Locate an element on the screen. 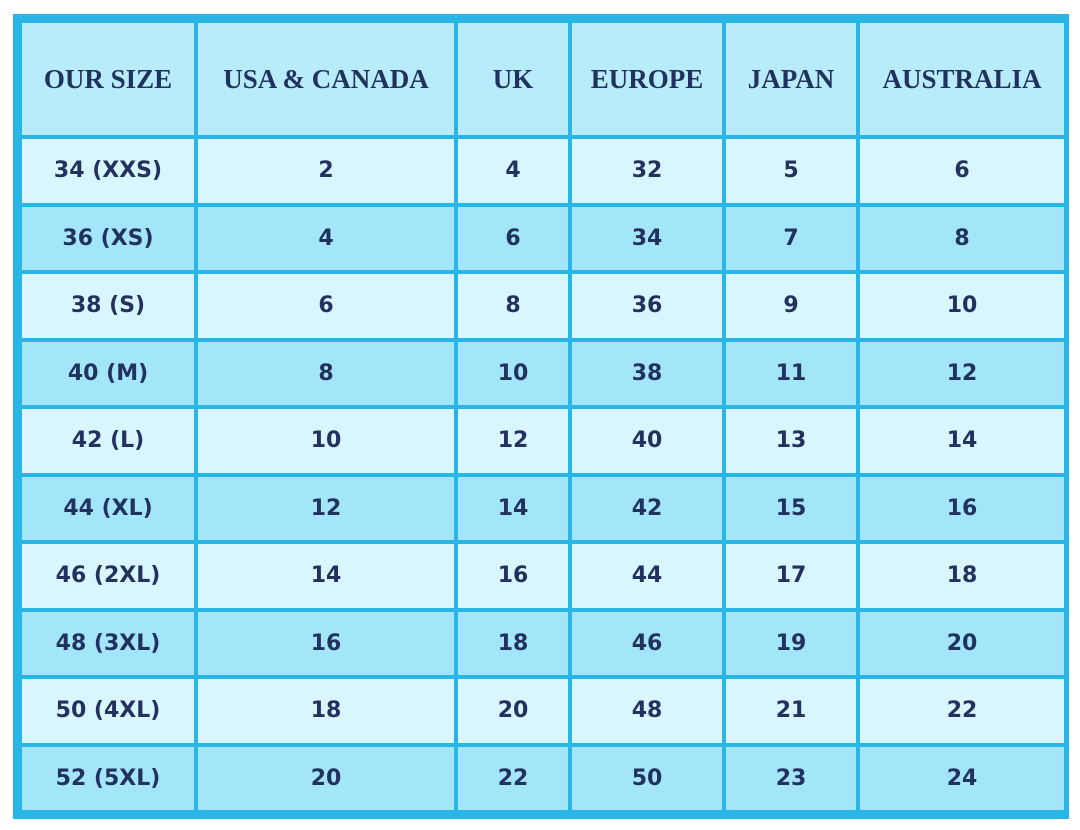  cell-usa-canada: 4 is located at coordinates (326, 238).